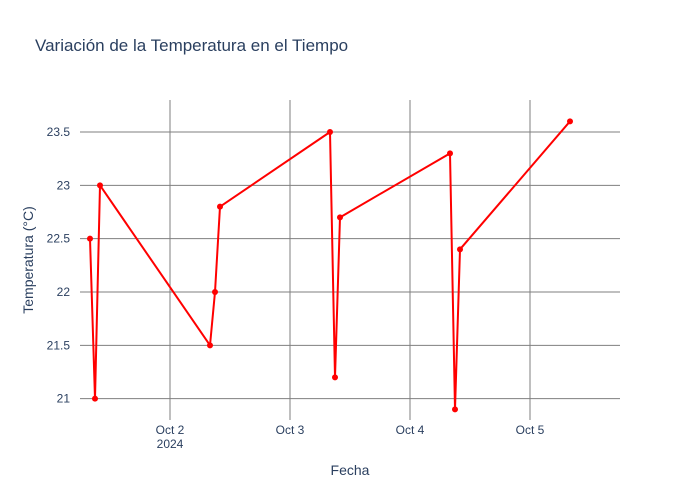 This screenshot has width=700, height=500. I want to click on y-tick-label: 21, so click(64, 399).